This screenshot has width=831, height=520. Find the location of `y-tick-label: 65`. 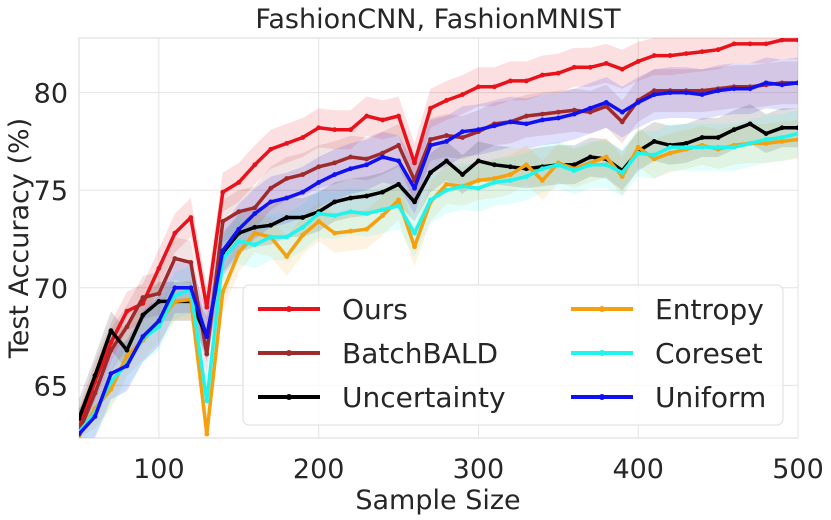

y-tick-label: 65 is located at coordinates (51, 386).